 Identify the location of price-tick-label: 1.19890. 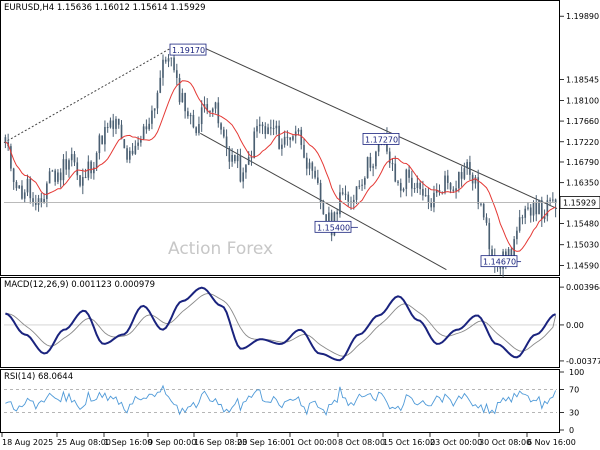
(582, 16).